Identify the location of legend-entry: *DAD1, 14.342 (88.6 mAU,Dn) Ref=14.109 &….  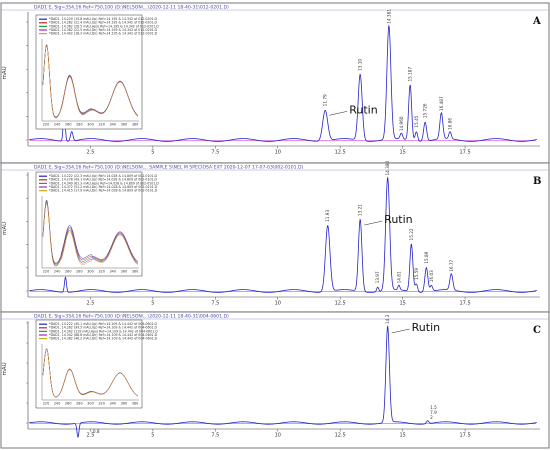
(103, 335).